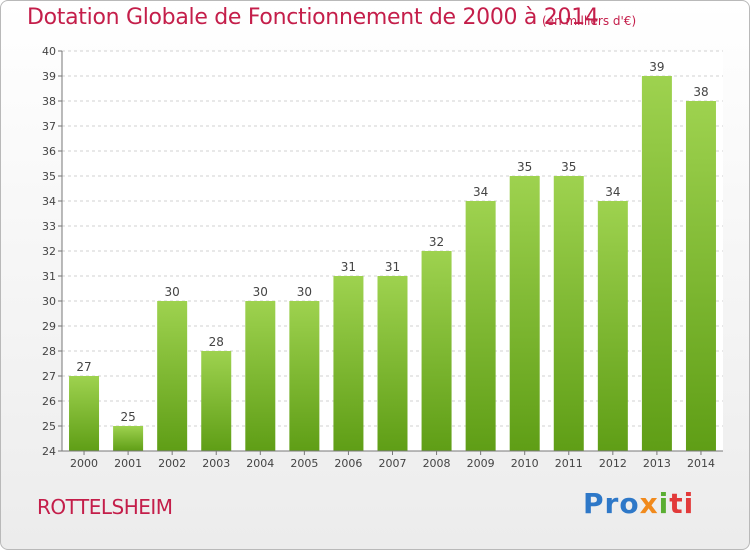 This screenshot has height=550, width=750. What do you see at coordinates (49, 151) in the screenshot?
I see `y-tick-label: 36` at bounding box center [49, 151].